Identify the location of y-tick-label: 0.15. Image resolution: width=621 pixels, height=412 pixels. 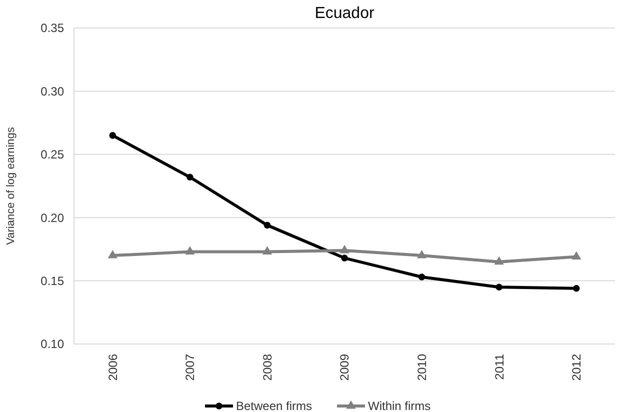
(52, 281).